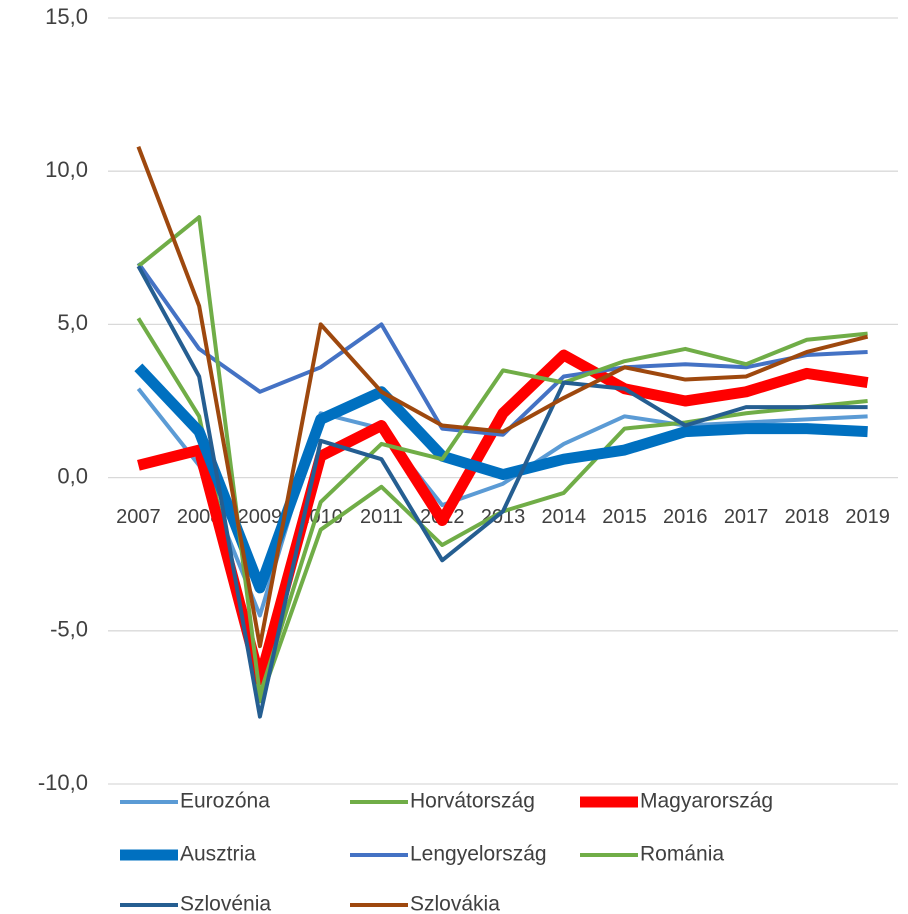 Image resolution: width=908 pixels, height=914 pixels. Describe the element at coordinates (225, 801) in the screenshot. I see `legend-label: Eurozóna` at that location.